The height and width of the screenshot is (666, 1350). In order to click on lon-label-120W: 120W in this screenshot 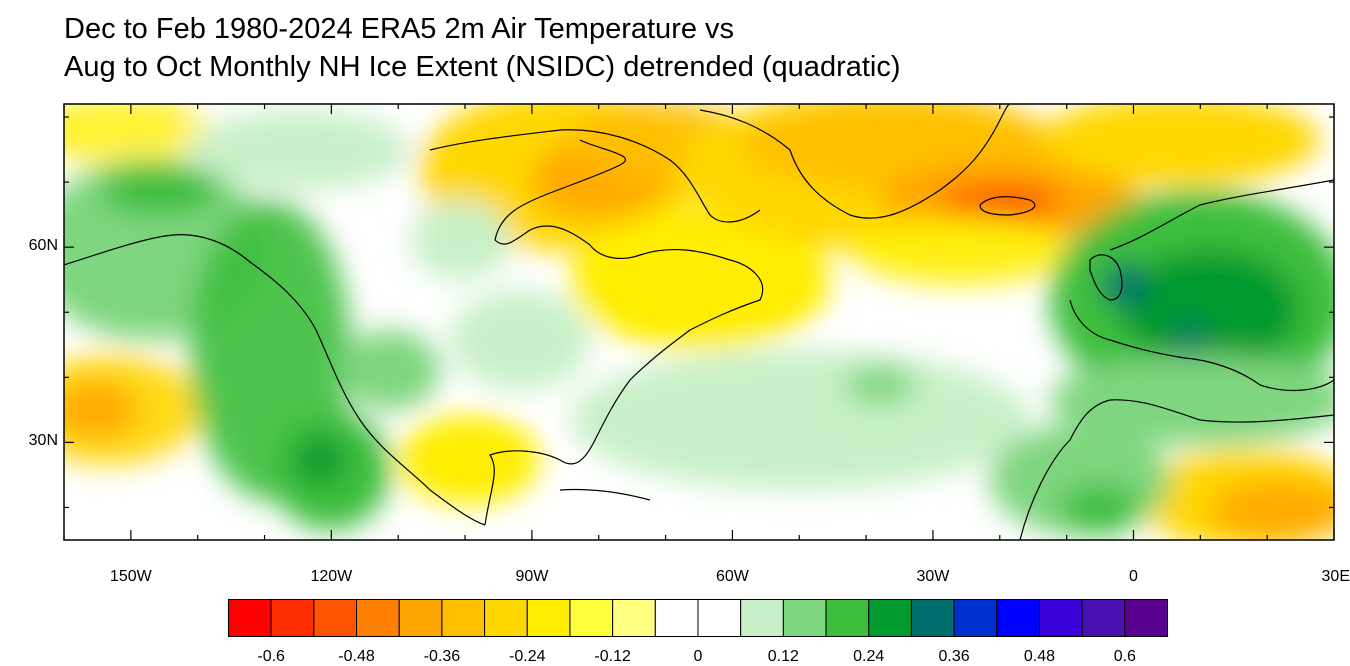, I will do `click(331, 576)`.